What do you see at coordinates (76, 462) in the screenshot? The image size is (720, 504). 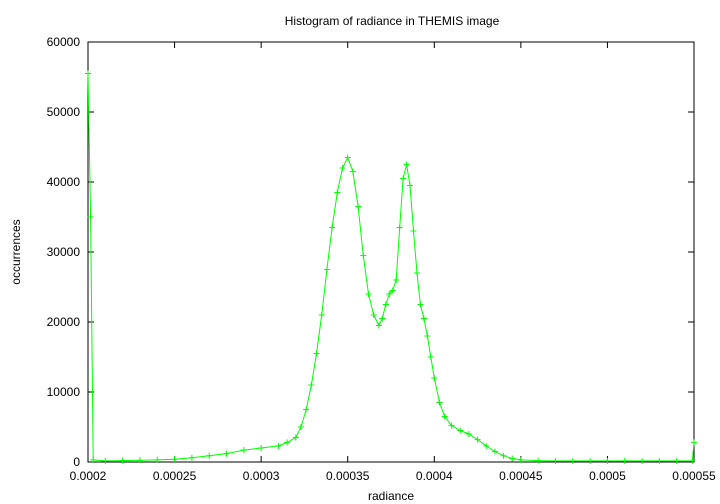 I see `y-tick-label: 0` at bounding box center [76, 462].